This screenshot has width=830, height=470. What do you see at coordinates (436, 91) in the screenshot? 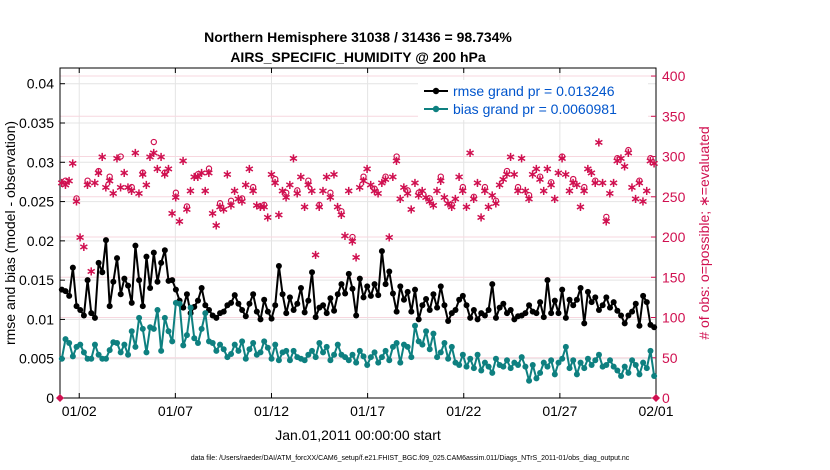
I see `legend-rmse-marker` at bounding box center [436, 91].